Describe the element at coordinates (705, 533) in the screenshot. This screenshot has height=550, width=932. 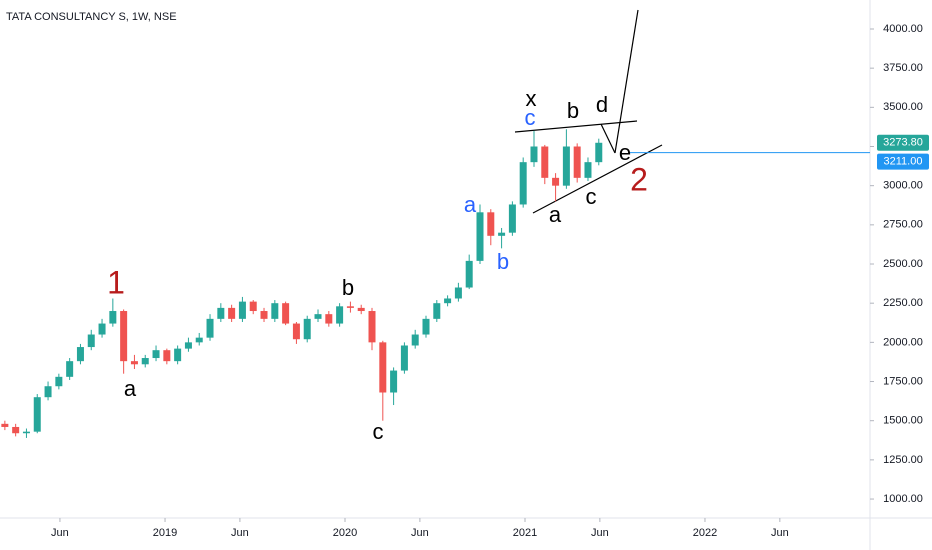
I see `x-tick-label: 2022` at that location.